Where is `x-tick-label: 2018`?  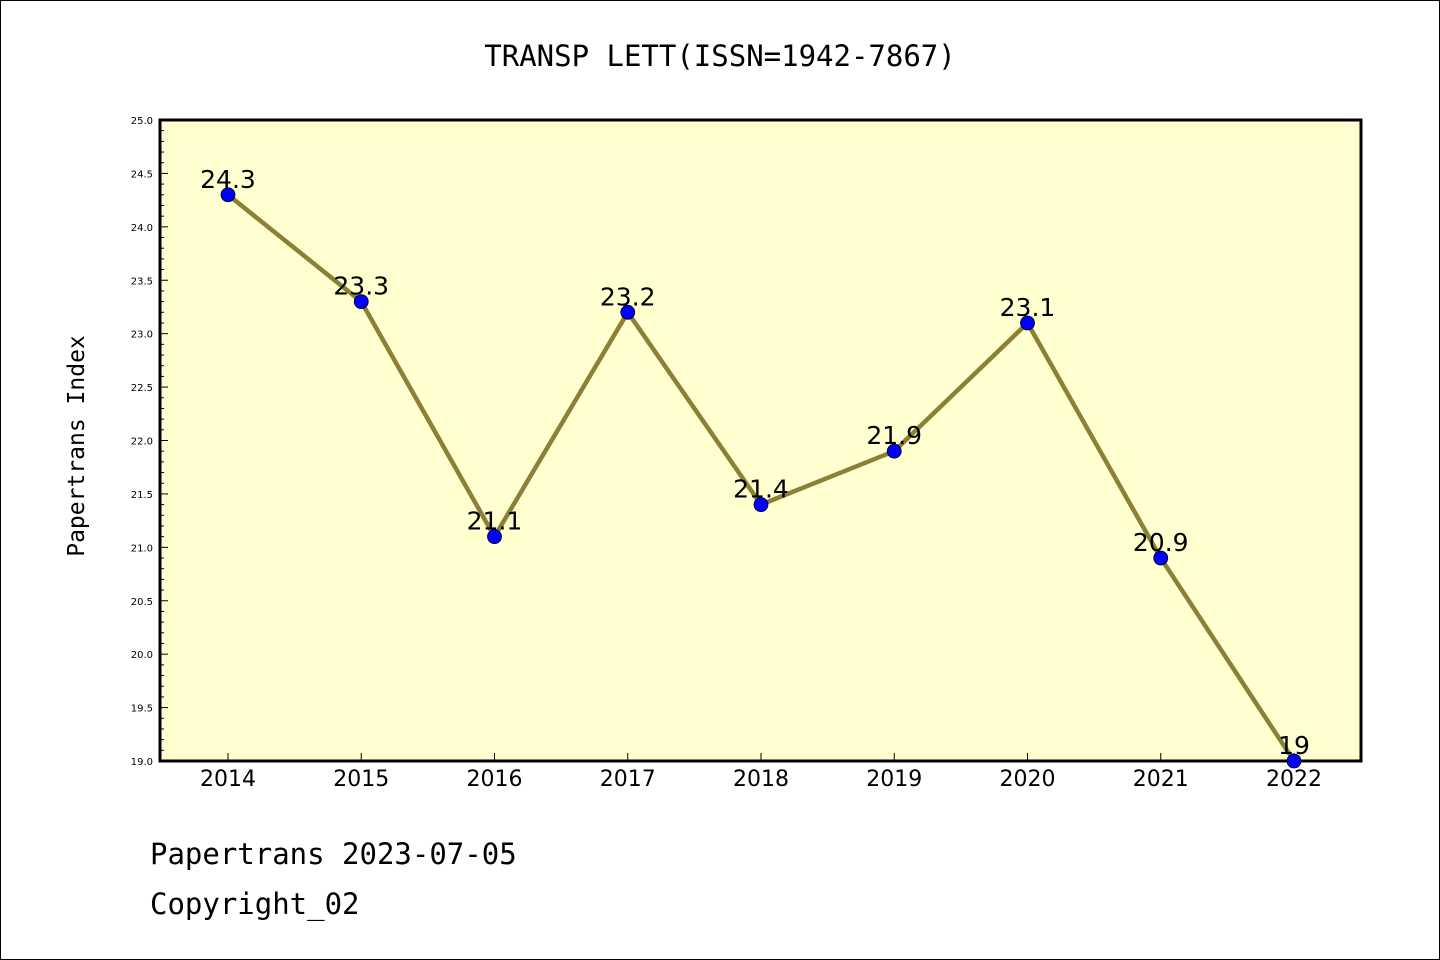 x-tick-label: 2018 is located at coordinates (761, 779).